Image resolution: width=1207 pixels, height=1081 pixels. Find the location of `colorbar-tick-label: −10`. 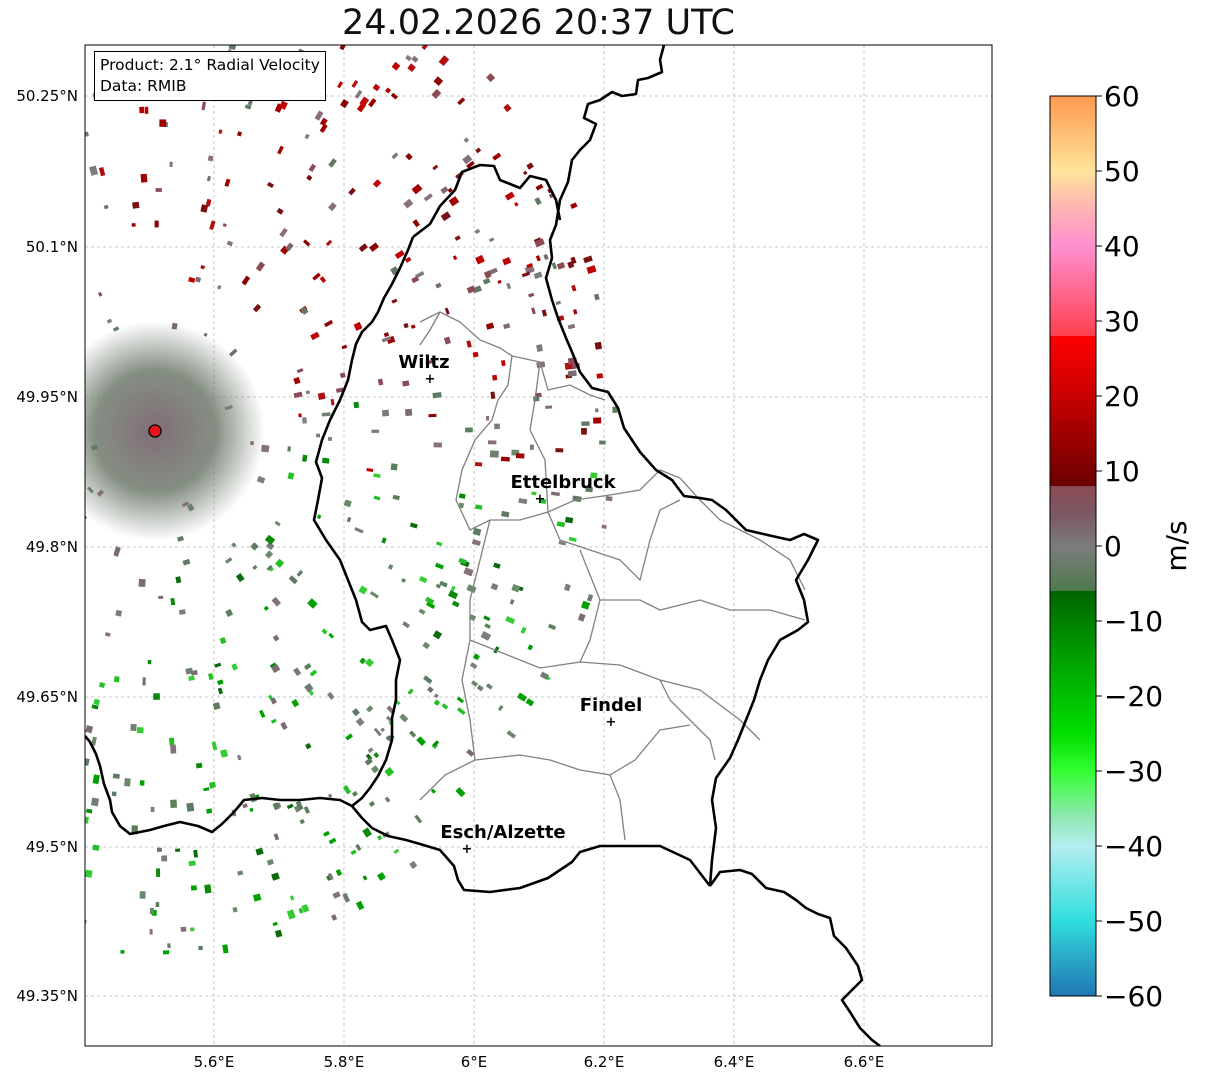

colorbar-tick-label: −10 is located at coordinates (1133, 621).